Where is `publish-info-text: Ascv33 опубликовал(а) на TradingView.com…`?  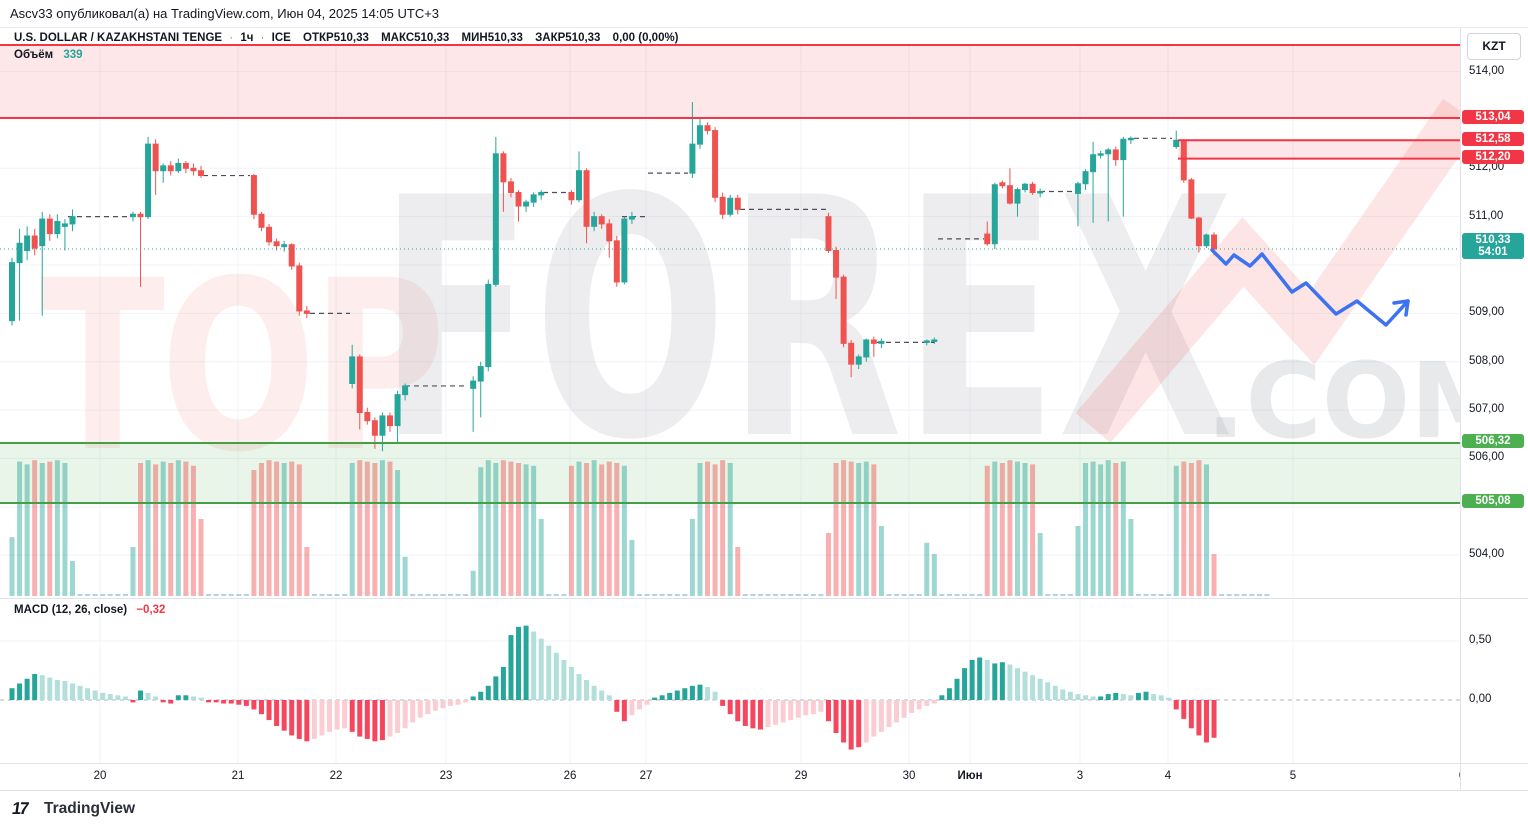
publish-info-text: Ascv33 опубликовал(а) на TradingView.com… is located at coordinates (225, 13).